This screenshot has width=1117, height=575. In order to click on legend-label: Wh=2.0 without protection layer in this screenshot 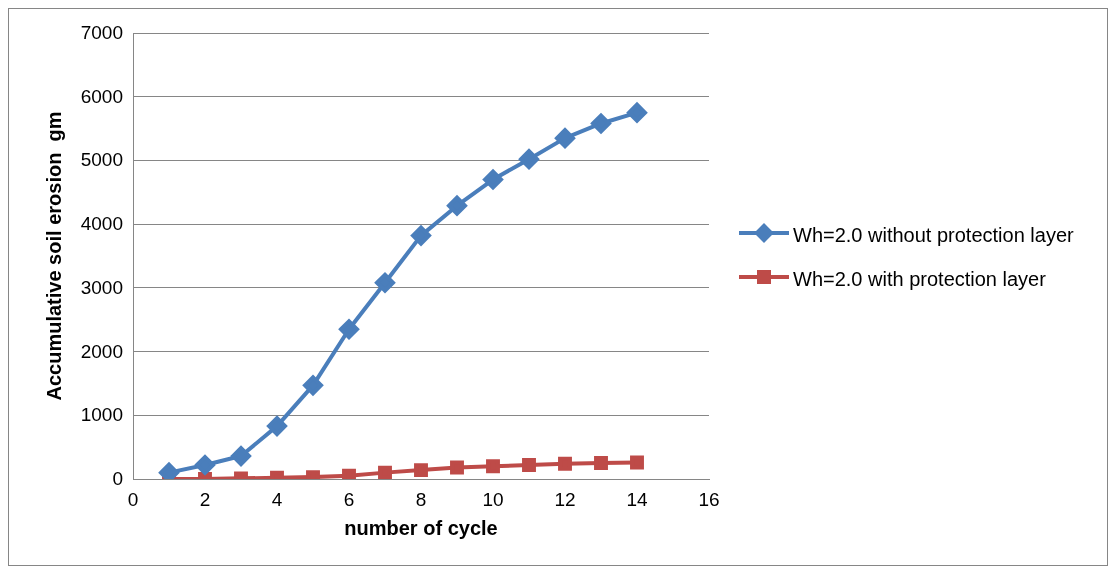, I will do `click(933, 235)`.